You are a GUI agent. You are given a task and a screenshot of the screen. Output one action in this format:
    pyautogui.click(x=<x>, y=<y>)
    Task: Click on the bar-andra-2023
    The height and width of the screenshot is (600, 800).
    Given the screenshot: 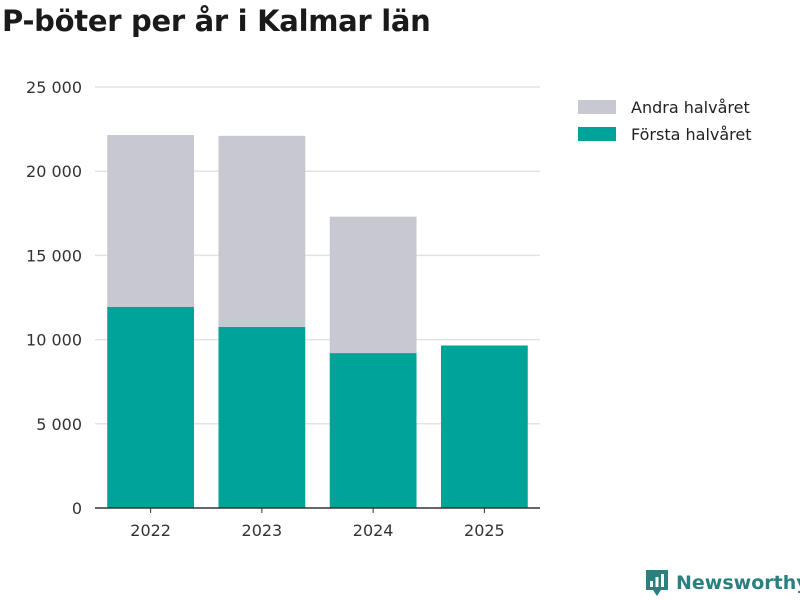 What is the action you would take?
    pyautogui.click(x=262, y=231)
    